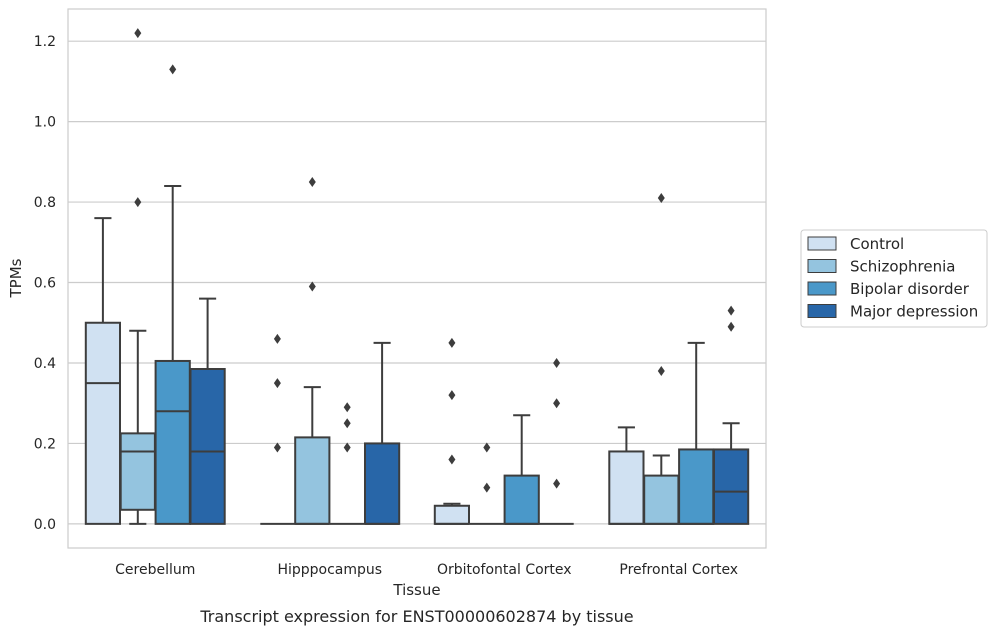 This screenshot has width=997, height=634. What do you see at coordinates (155, 570) in the screenshot?
I see `x-tick-label: Cerebellum` at bounding box center [155, 570].